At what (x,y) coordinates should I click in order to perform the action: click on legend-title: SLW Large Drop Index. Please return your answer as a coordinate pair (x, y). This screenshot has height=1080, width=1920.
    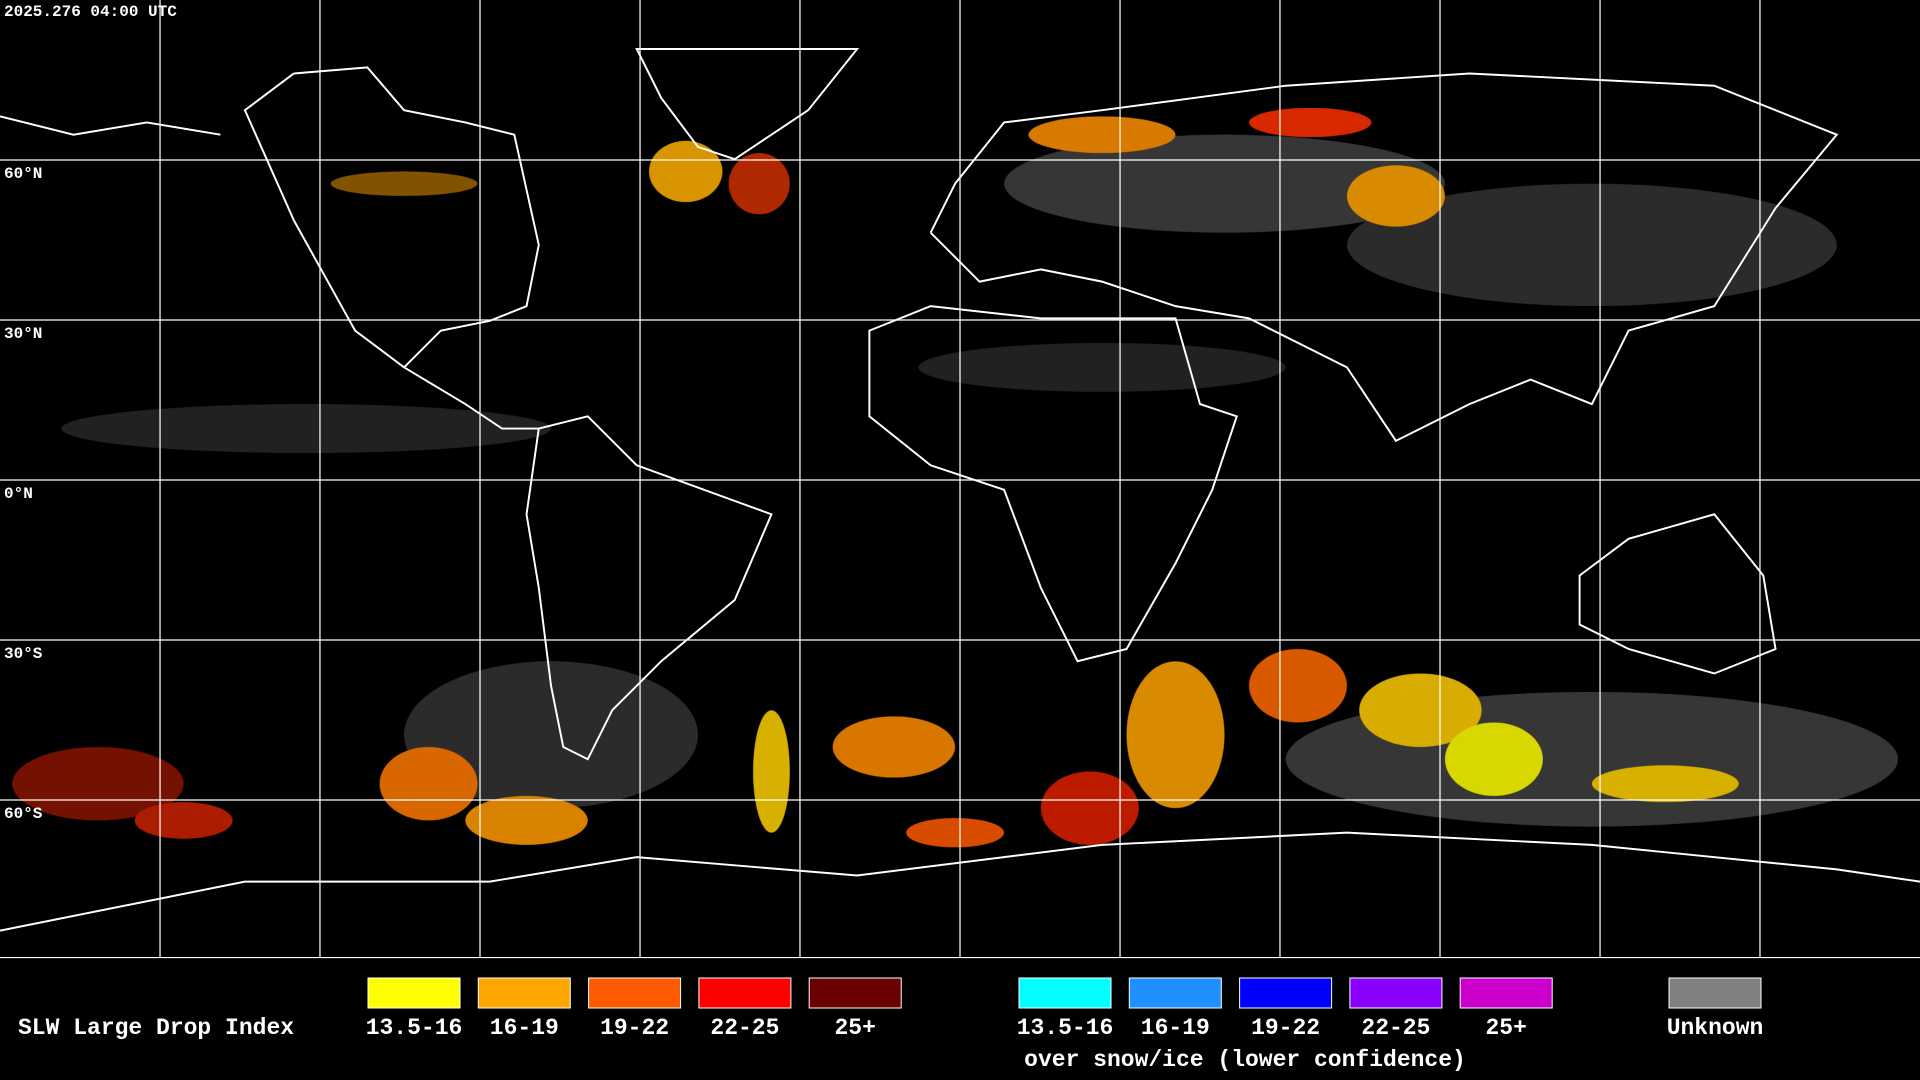
    Looking at the image, I should click on (156, 1028).